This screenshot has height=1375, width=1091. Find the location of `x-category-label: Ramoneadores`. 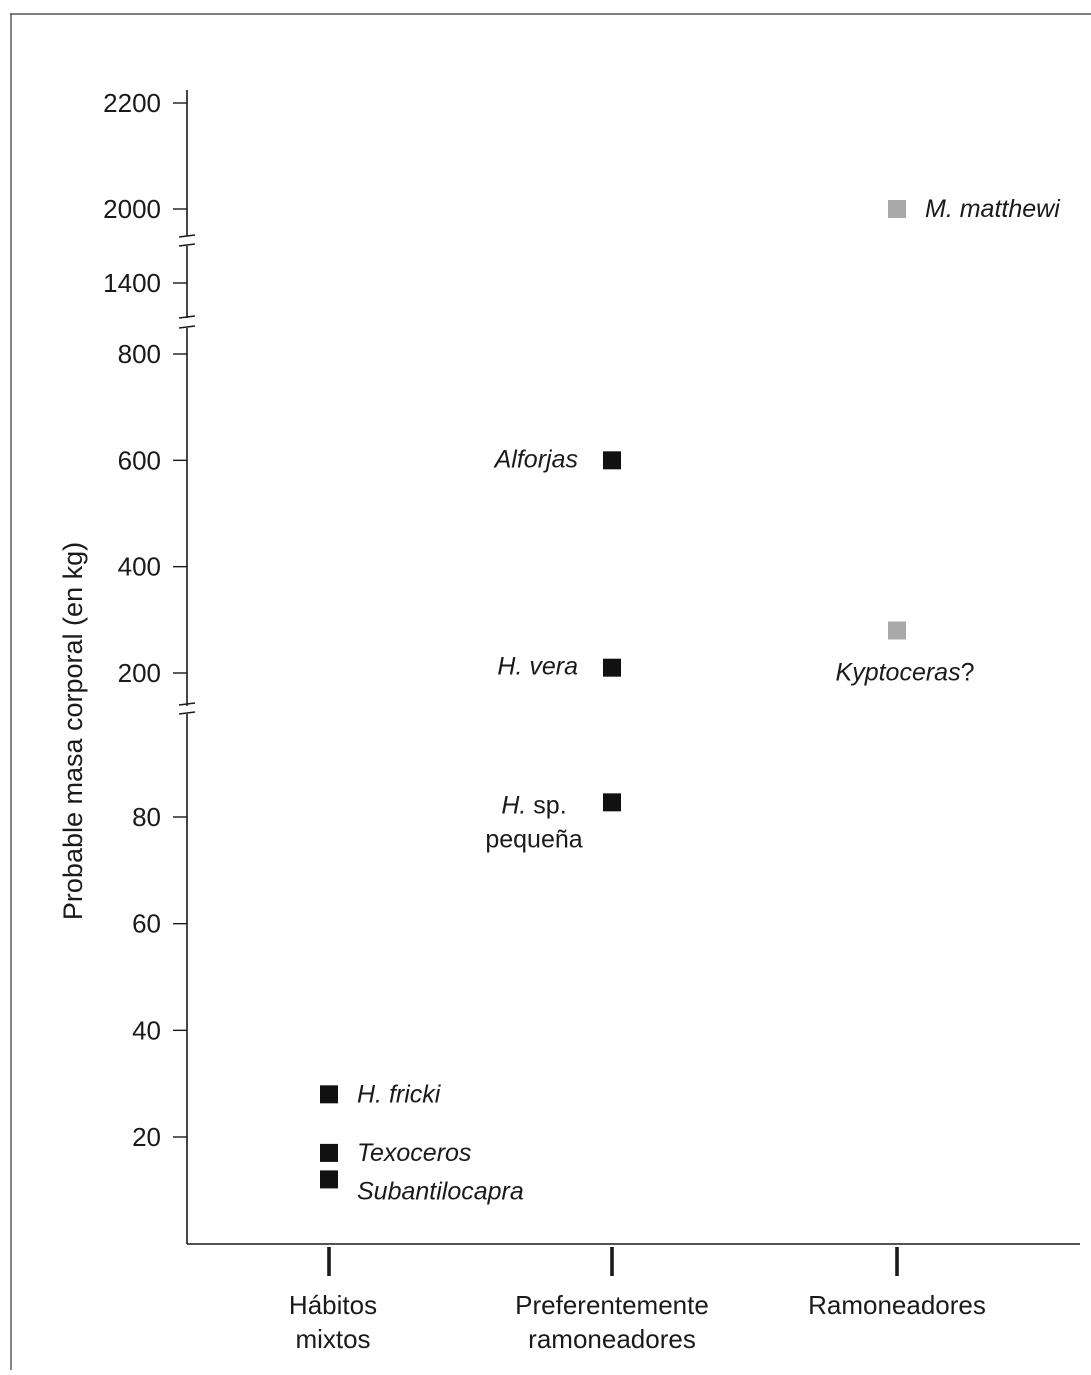

x-category-label: Ramoneadores is located at coordinates (897, 1305).